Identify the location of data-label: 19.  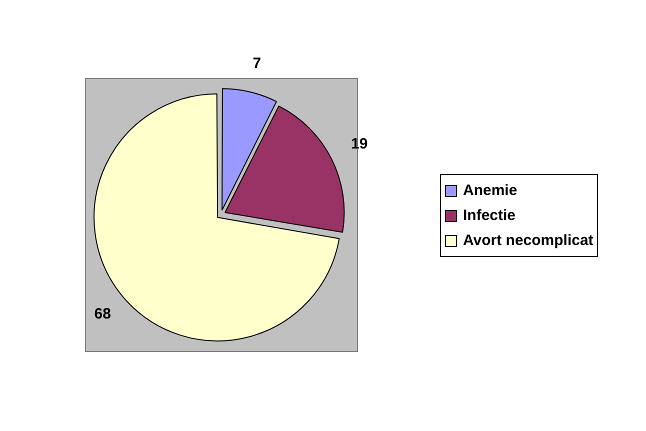
(359, 144).